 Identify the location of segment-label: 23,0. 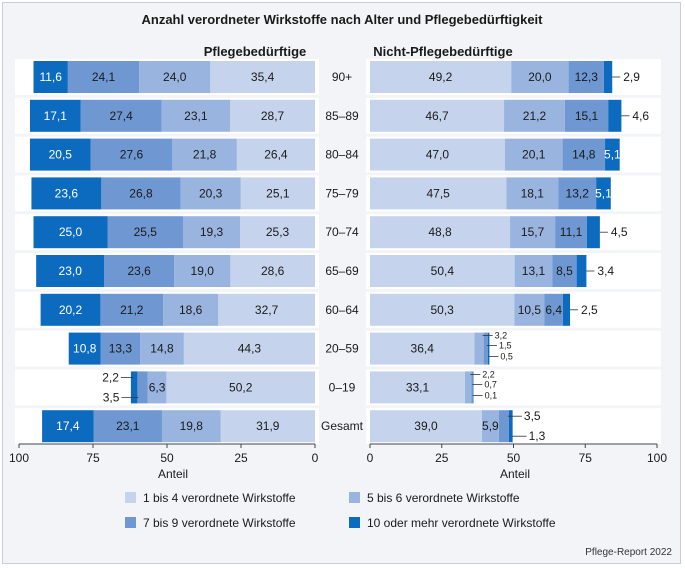
(71, 271).